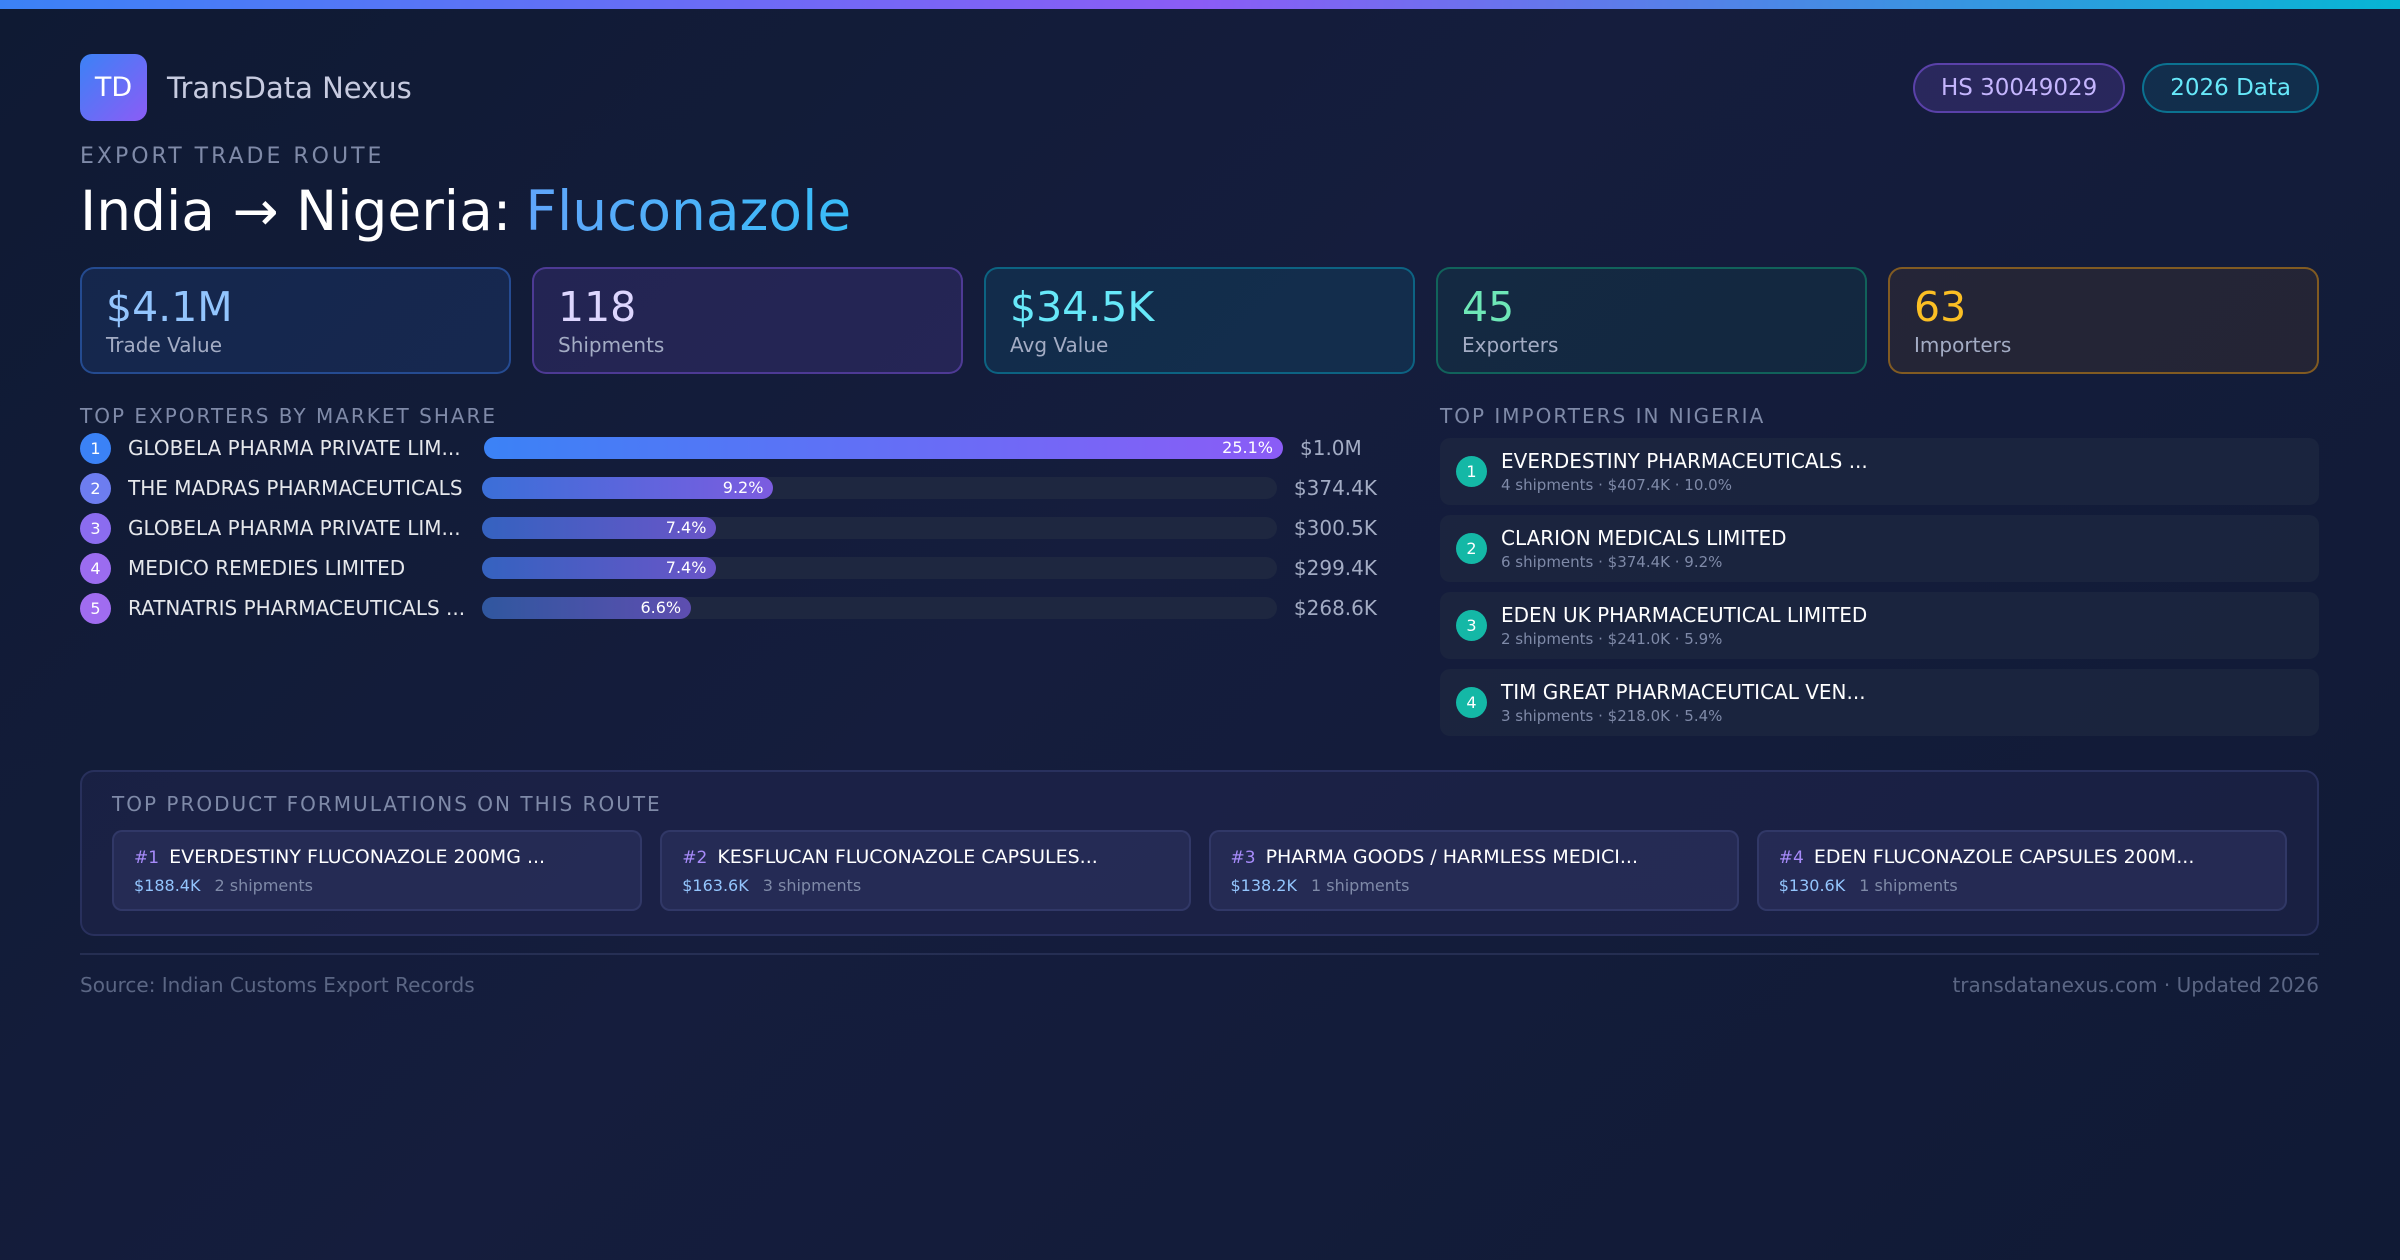 The image size is (2400, 1260). I want to click on badge: 2026 Data, so click(2230, 88).